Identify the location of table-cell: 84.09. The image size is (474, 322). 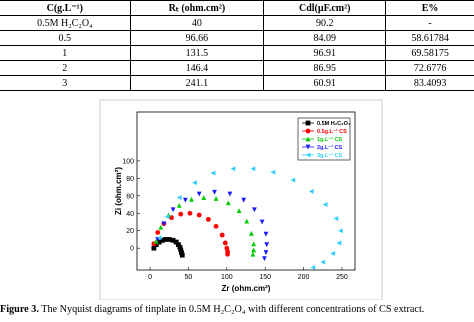
(324, 38).